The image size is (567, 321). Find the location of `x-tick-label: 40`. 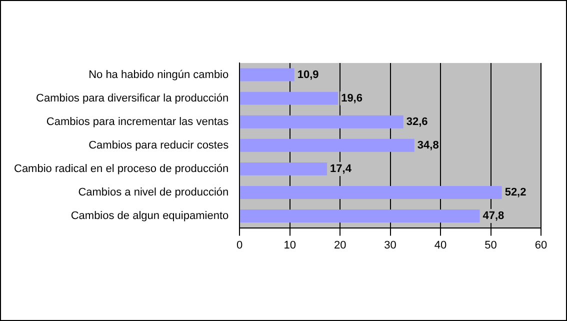

x-tick-label: 40 is located at coordinates (440, 245).